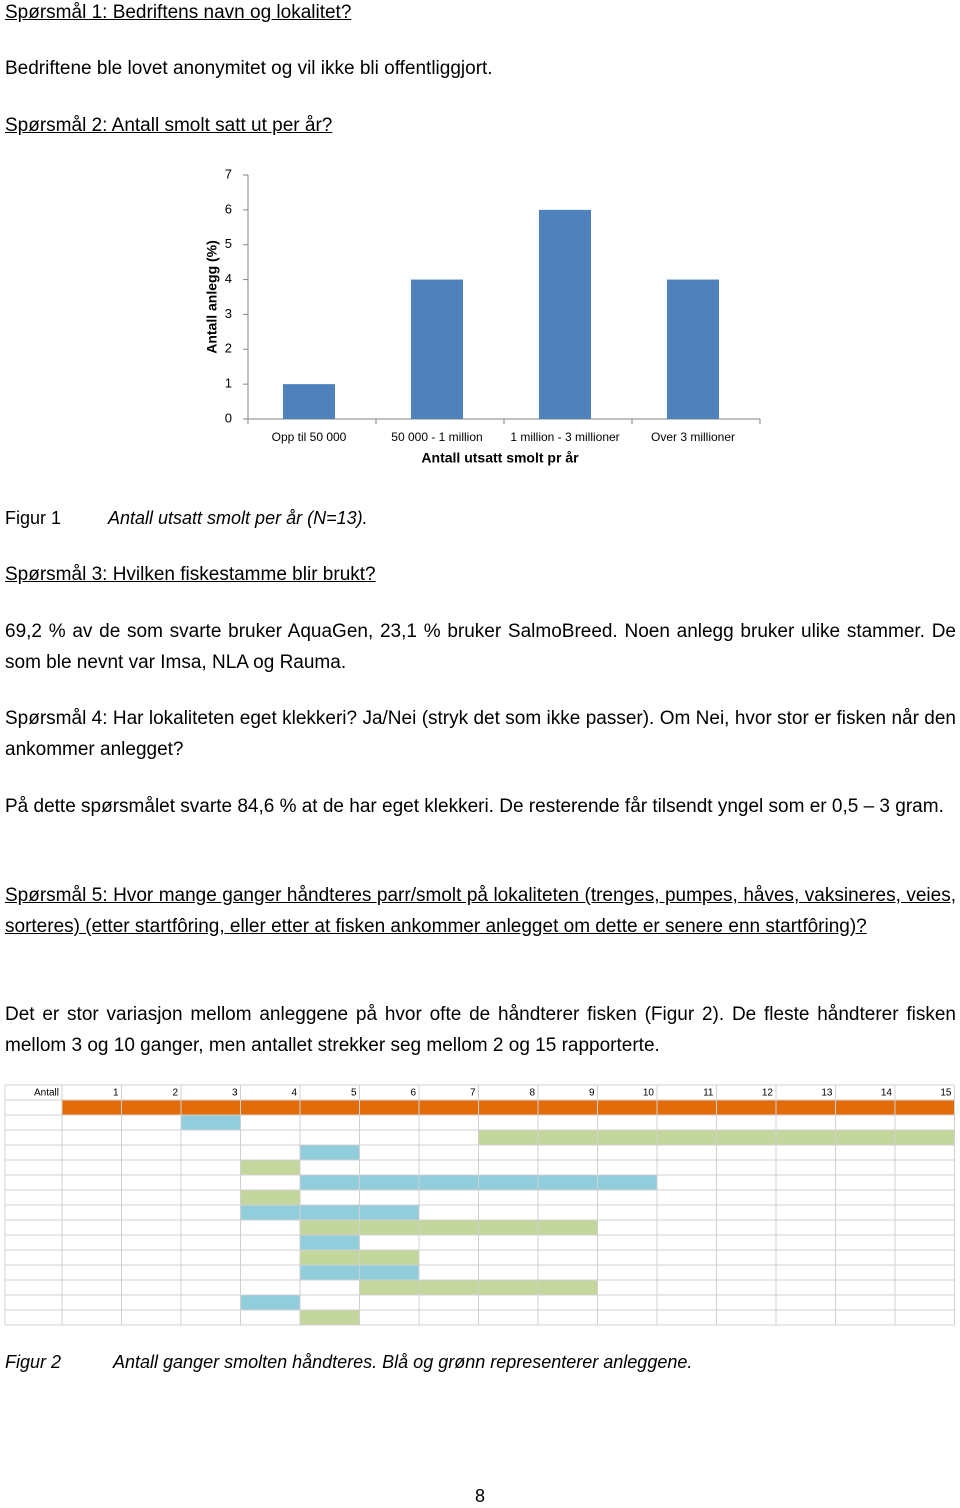  What do you see at coordinates (235, 1093) in the screenshot?
I see `column-header: 3` at bounding box center [235, 1093].